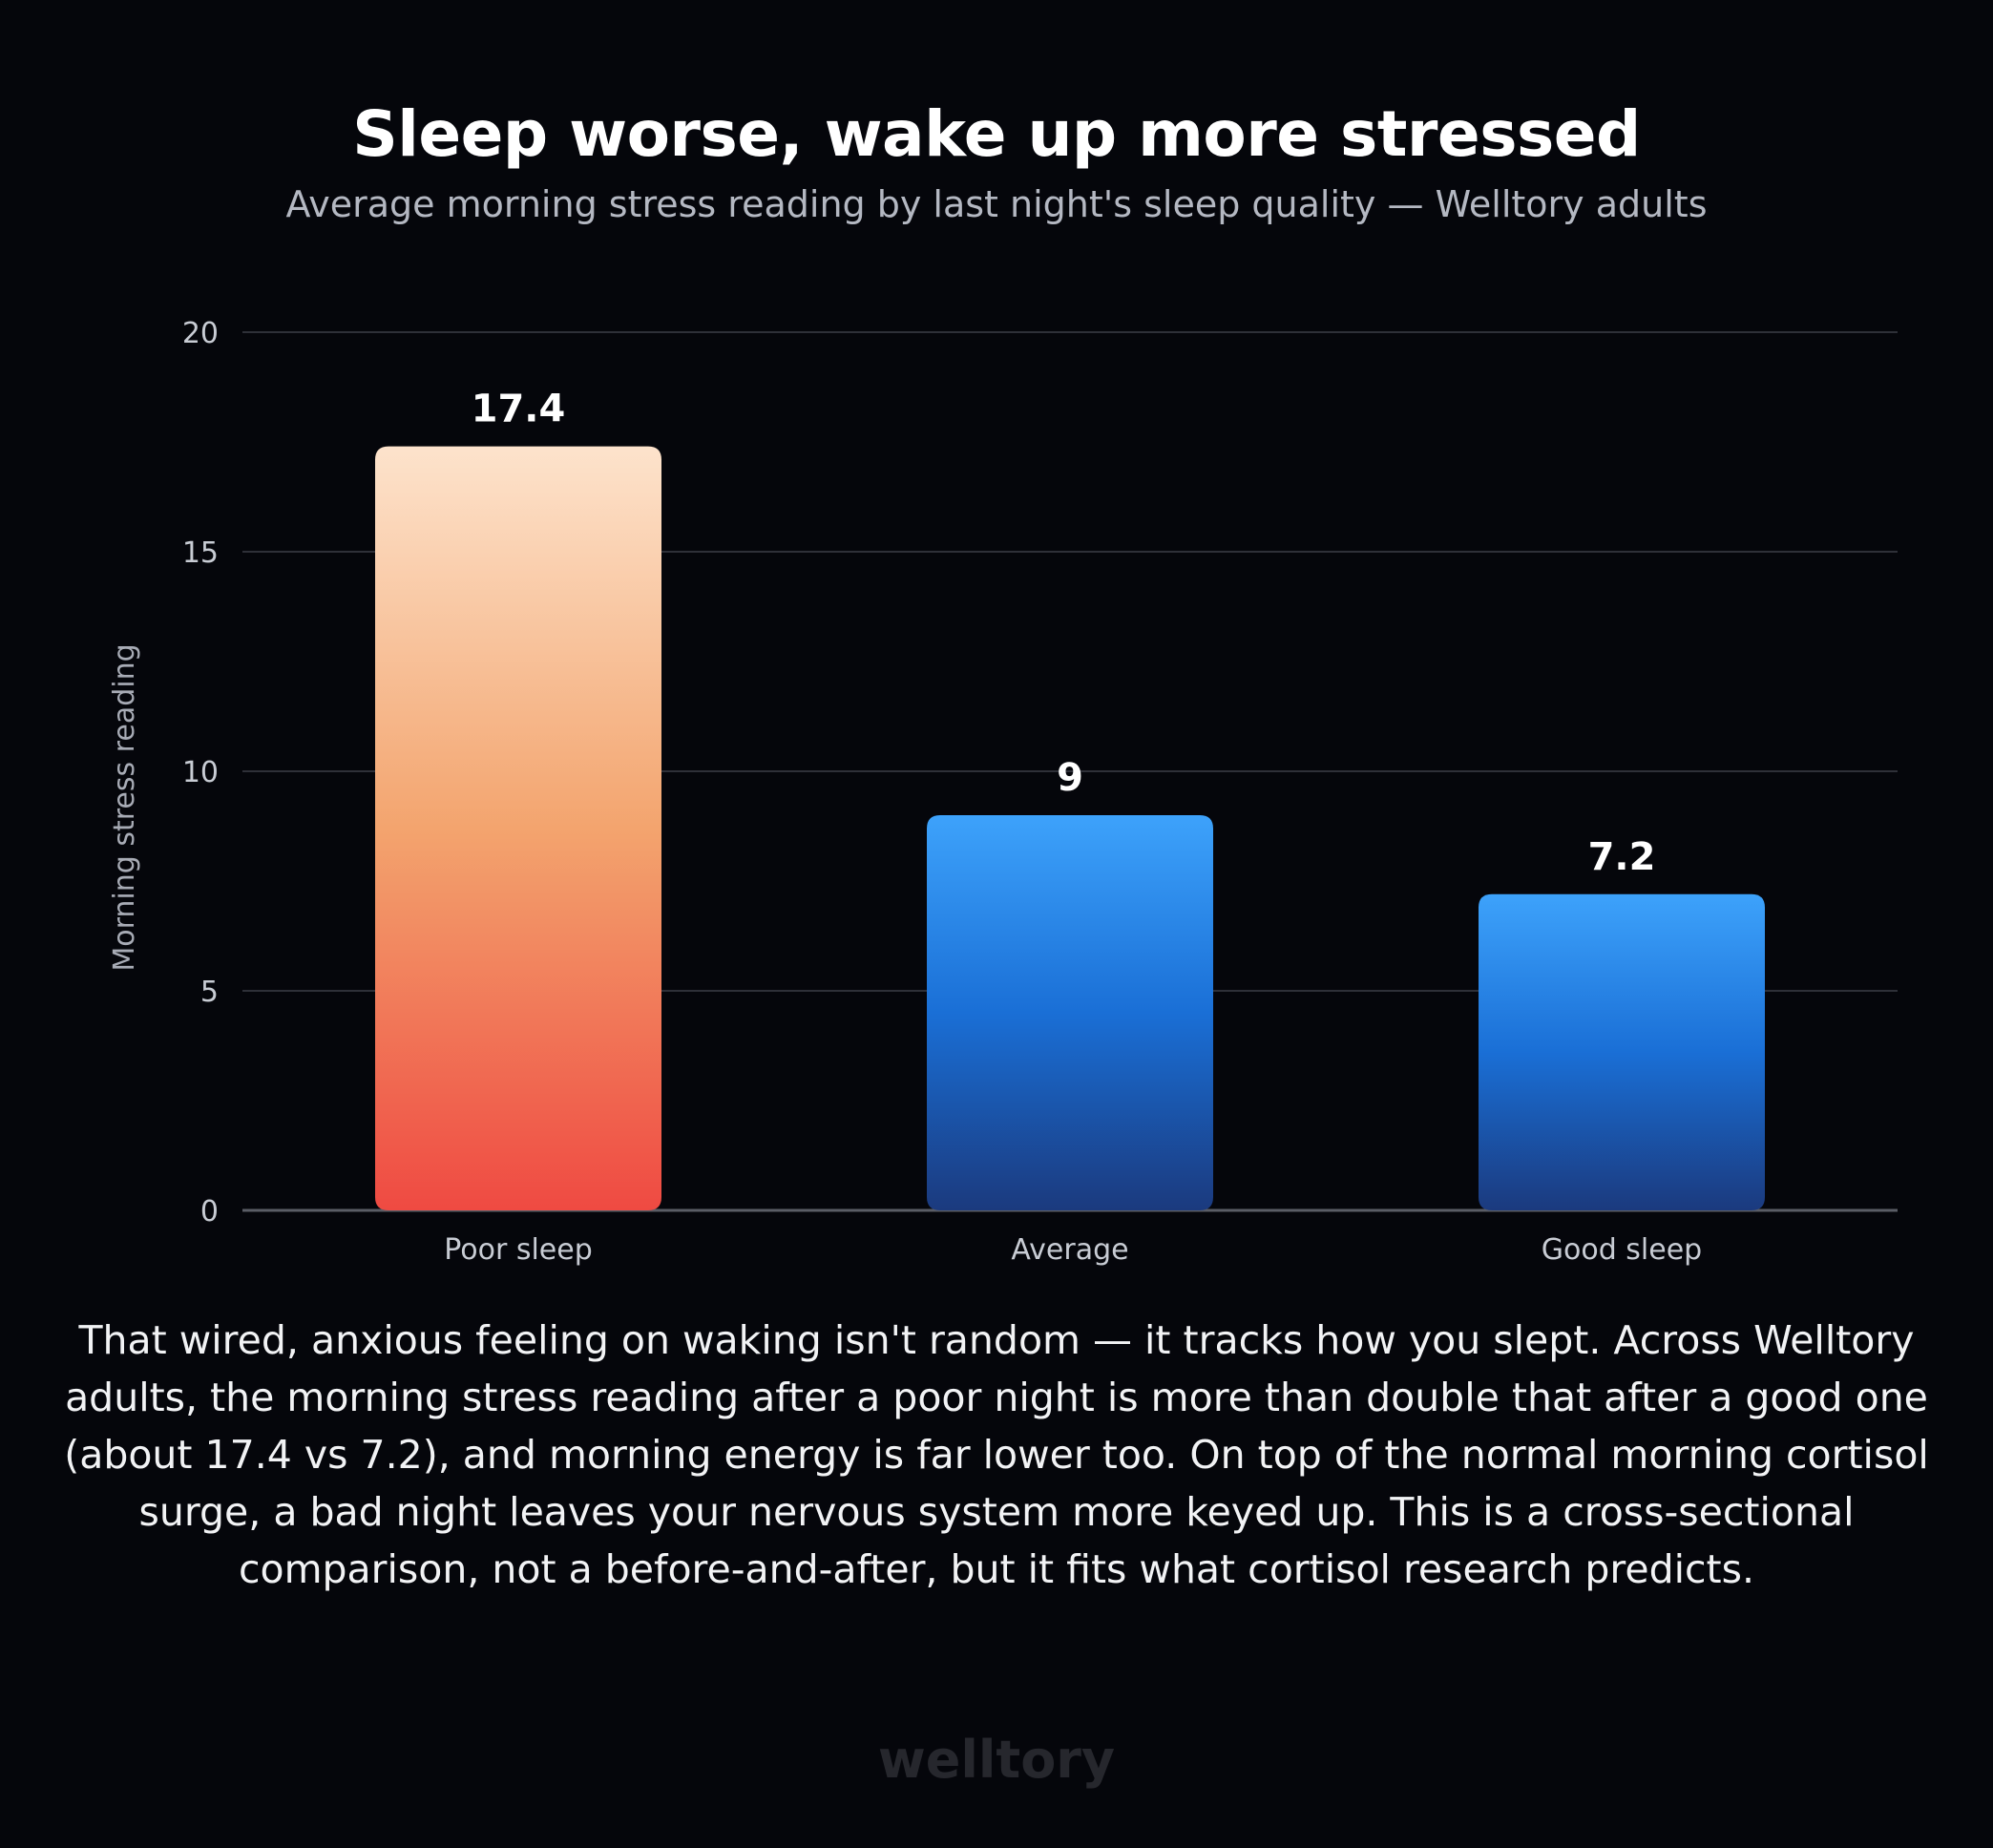  What do you see at coordinates (200, 553) in the screenshot?
I see `y-tick-label: 15` at bounding box center [200, 553].